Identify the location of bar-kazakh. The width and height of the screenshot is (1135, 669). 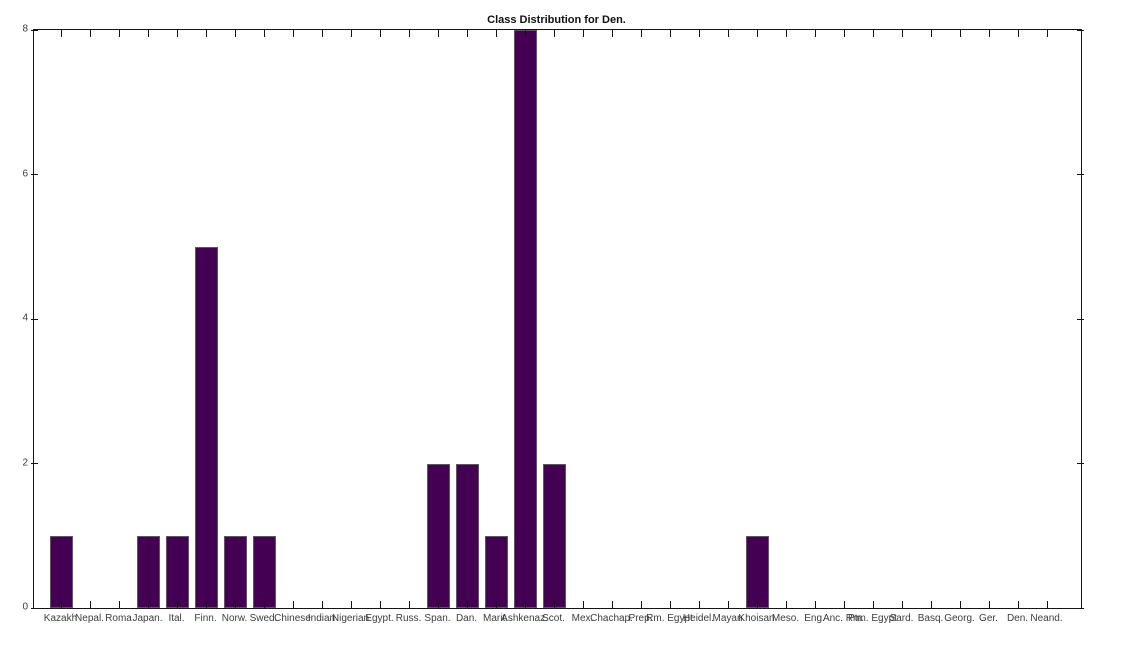
(61, 571).